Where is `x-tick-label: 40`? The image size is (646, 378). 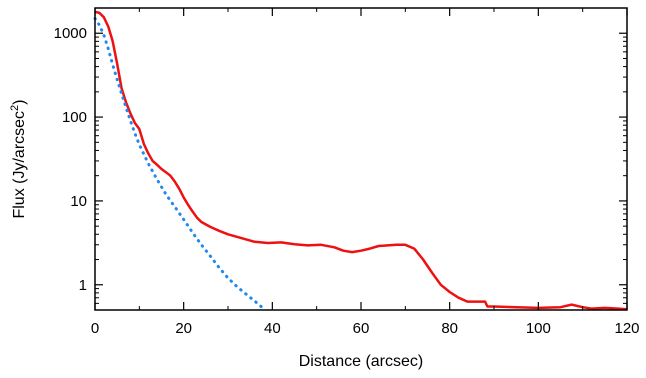 x-tick-label: 40 is located at coordinates (272, 328).